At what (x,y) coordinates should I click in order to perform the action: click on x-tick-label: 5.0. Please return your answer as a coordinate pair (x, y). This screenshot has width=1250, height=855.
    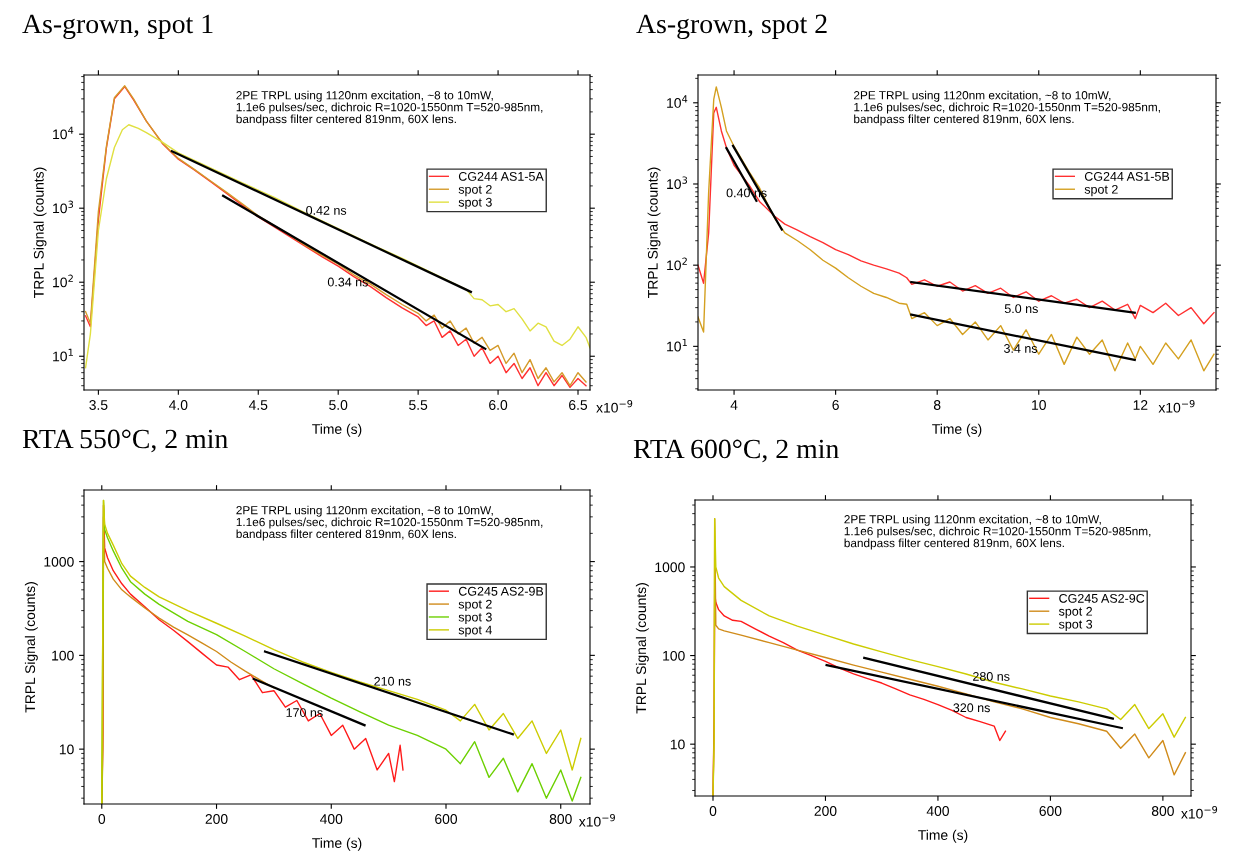
    Looking at the image, I should click on (338, 405).